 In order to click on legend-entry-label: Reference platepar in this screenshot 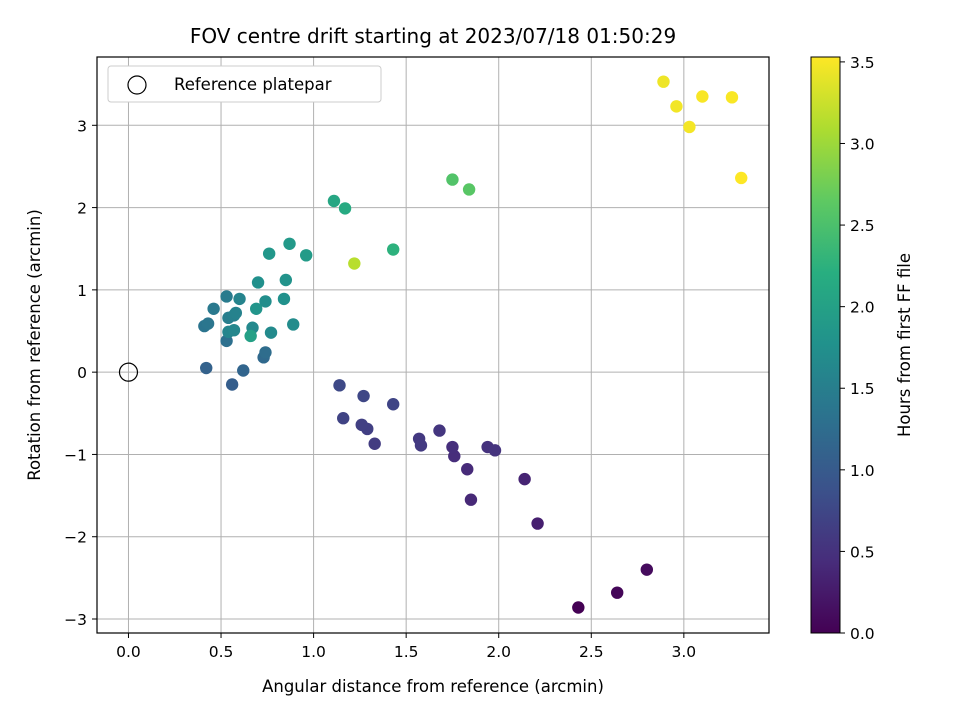, I will do `click(253, 84)`.